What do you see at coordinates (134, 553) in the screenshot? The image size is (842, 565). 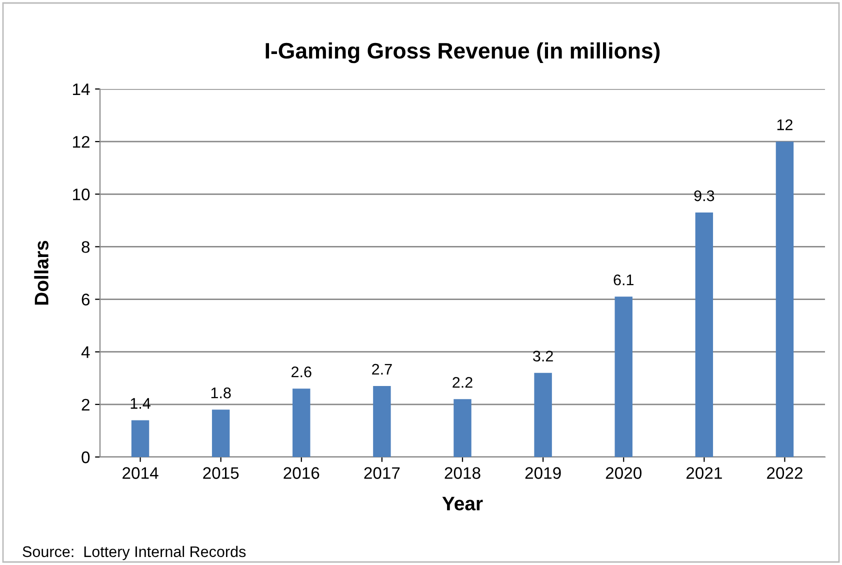 I see `source-note: Source: Lottery Internal Records` at bounding box center [134, 553].